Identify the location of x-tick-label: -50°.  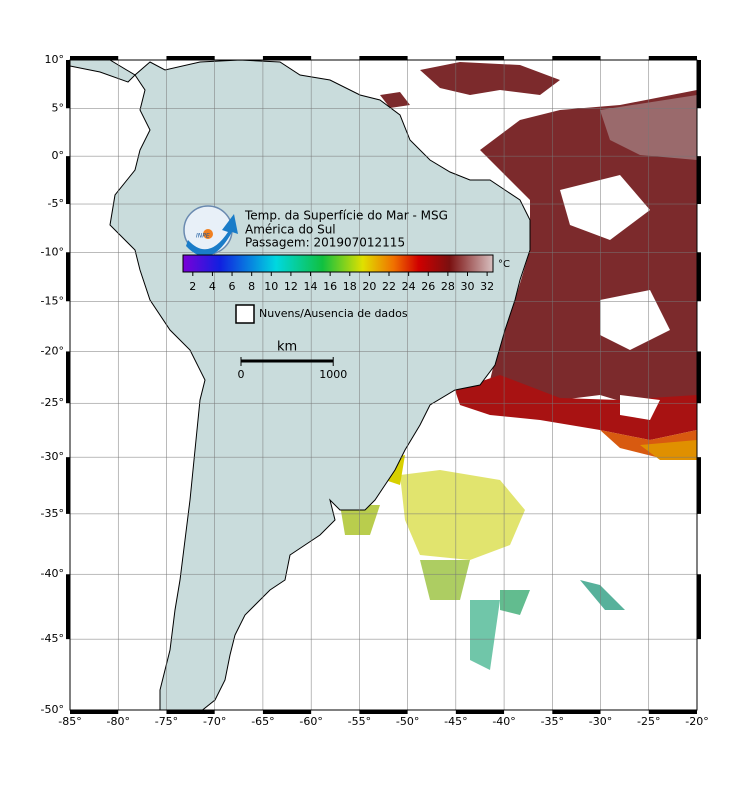
(407, 721).